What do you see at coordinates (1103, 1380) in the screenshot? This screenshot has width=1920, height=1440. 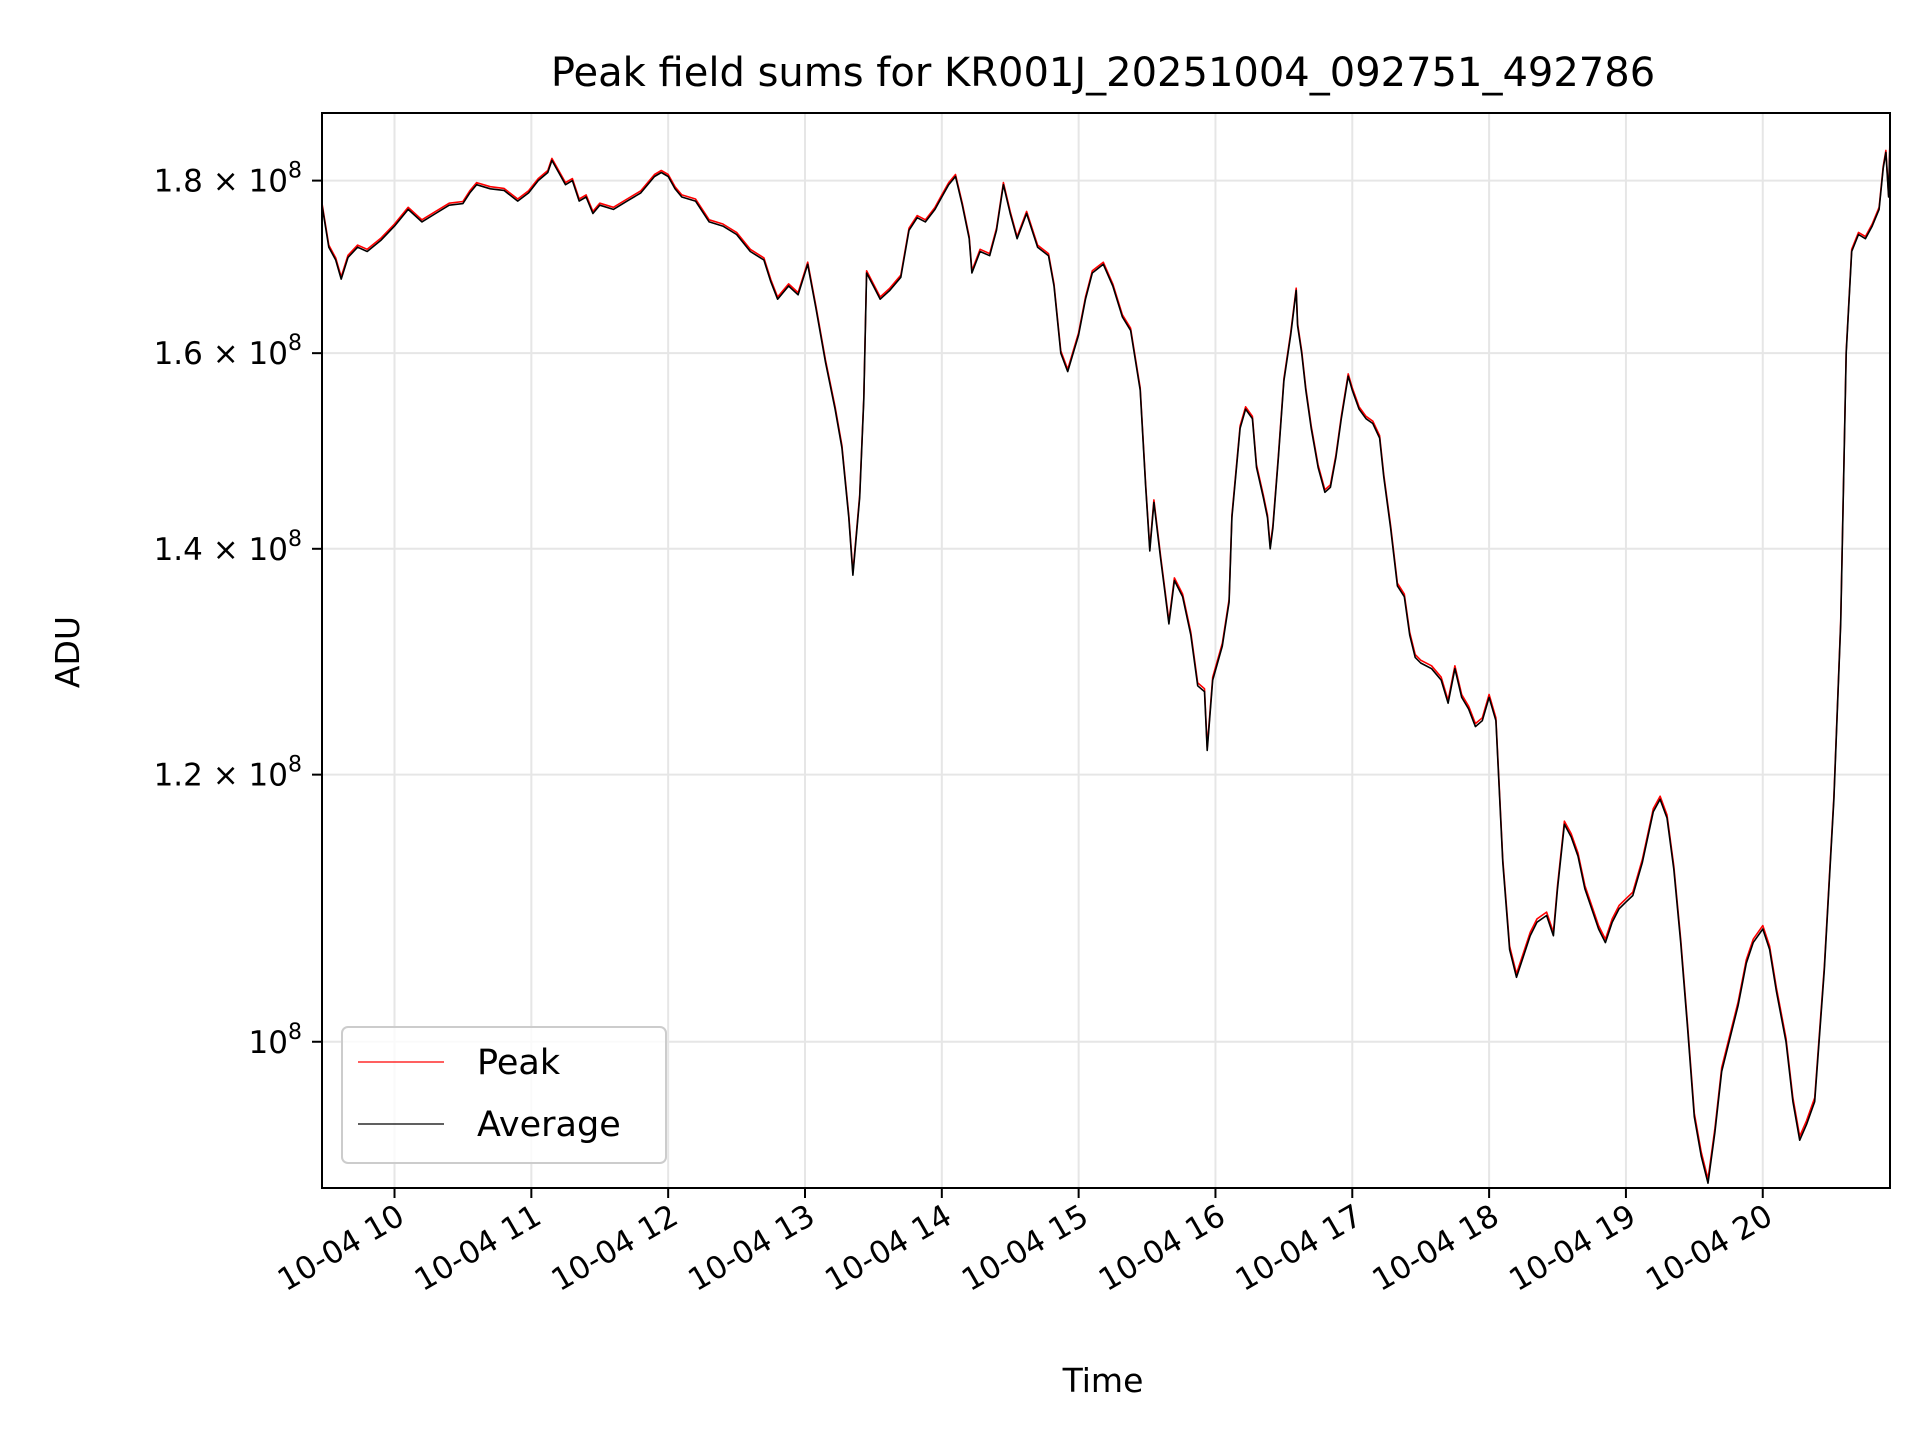 I see `x-axis-title: Time` at bounding box center [1103, 1380].